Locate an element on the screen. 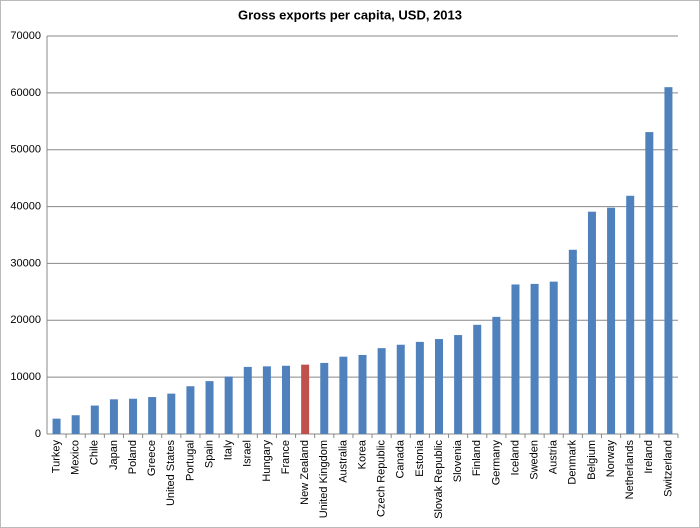  x-tick-label: Turkey is located at coordinates (56, 457).